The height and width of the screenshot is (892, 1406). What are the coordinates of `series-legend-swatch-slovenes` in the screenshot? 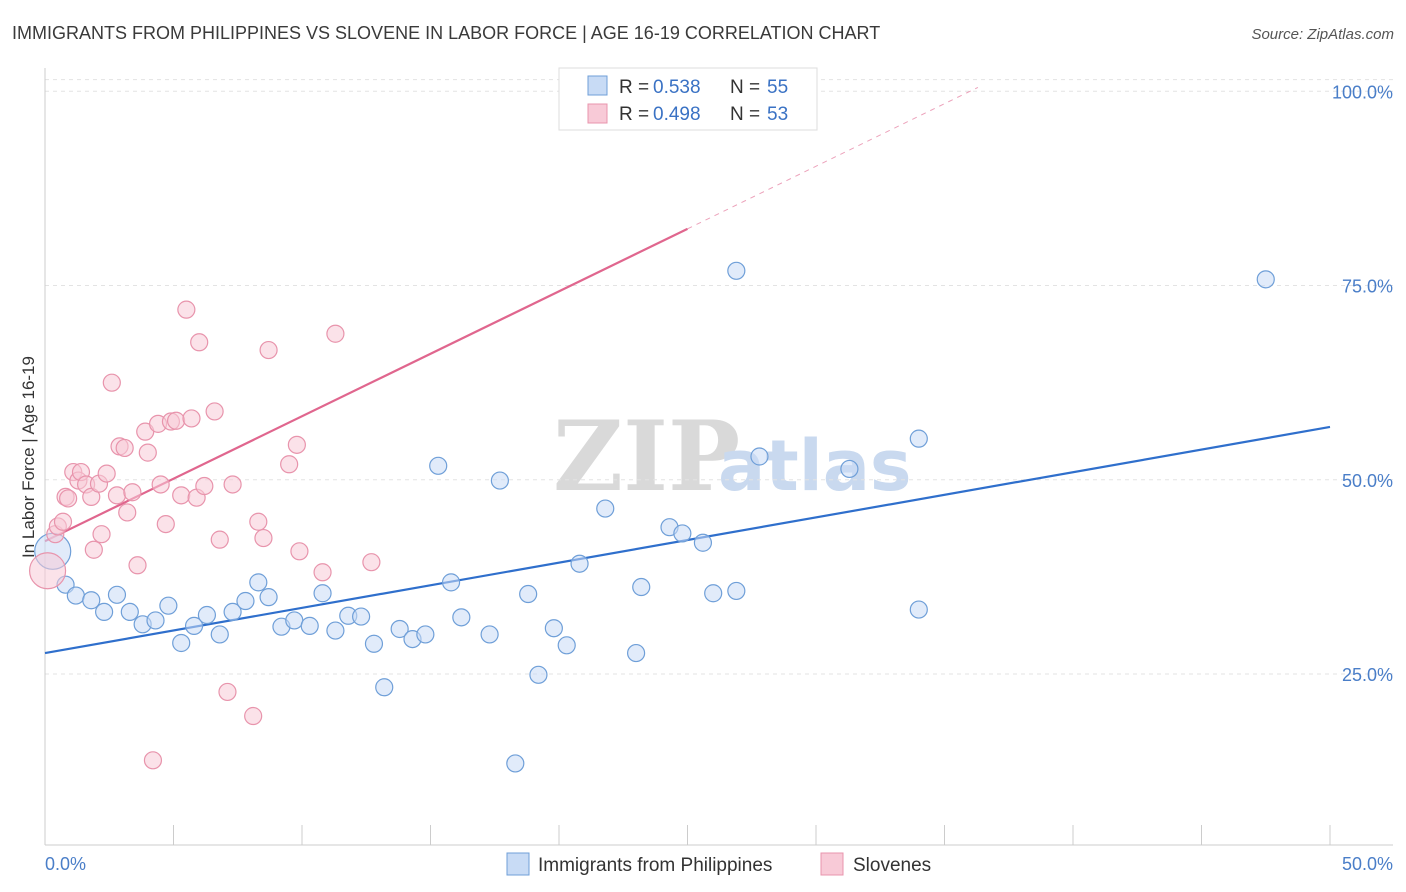 It's located at (832, 864).